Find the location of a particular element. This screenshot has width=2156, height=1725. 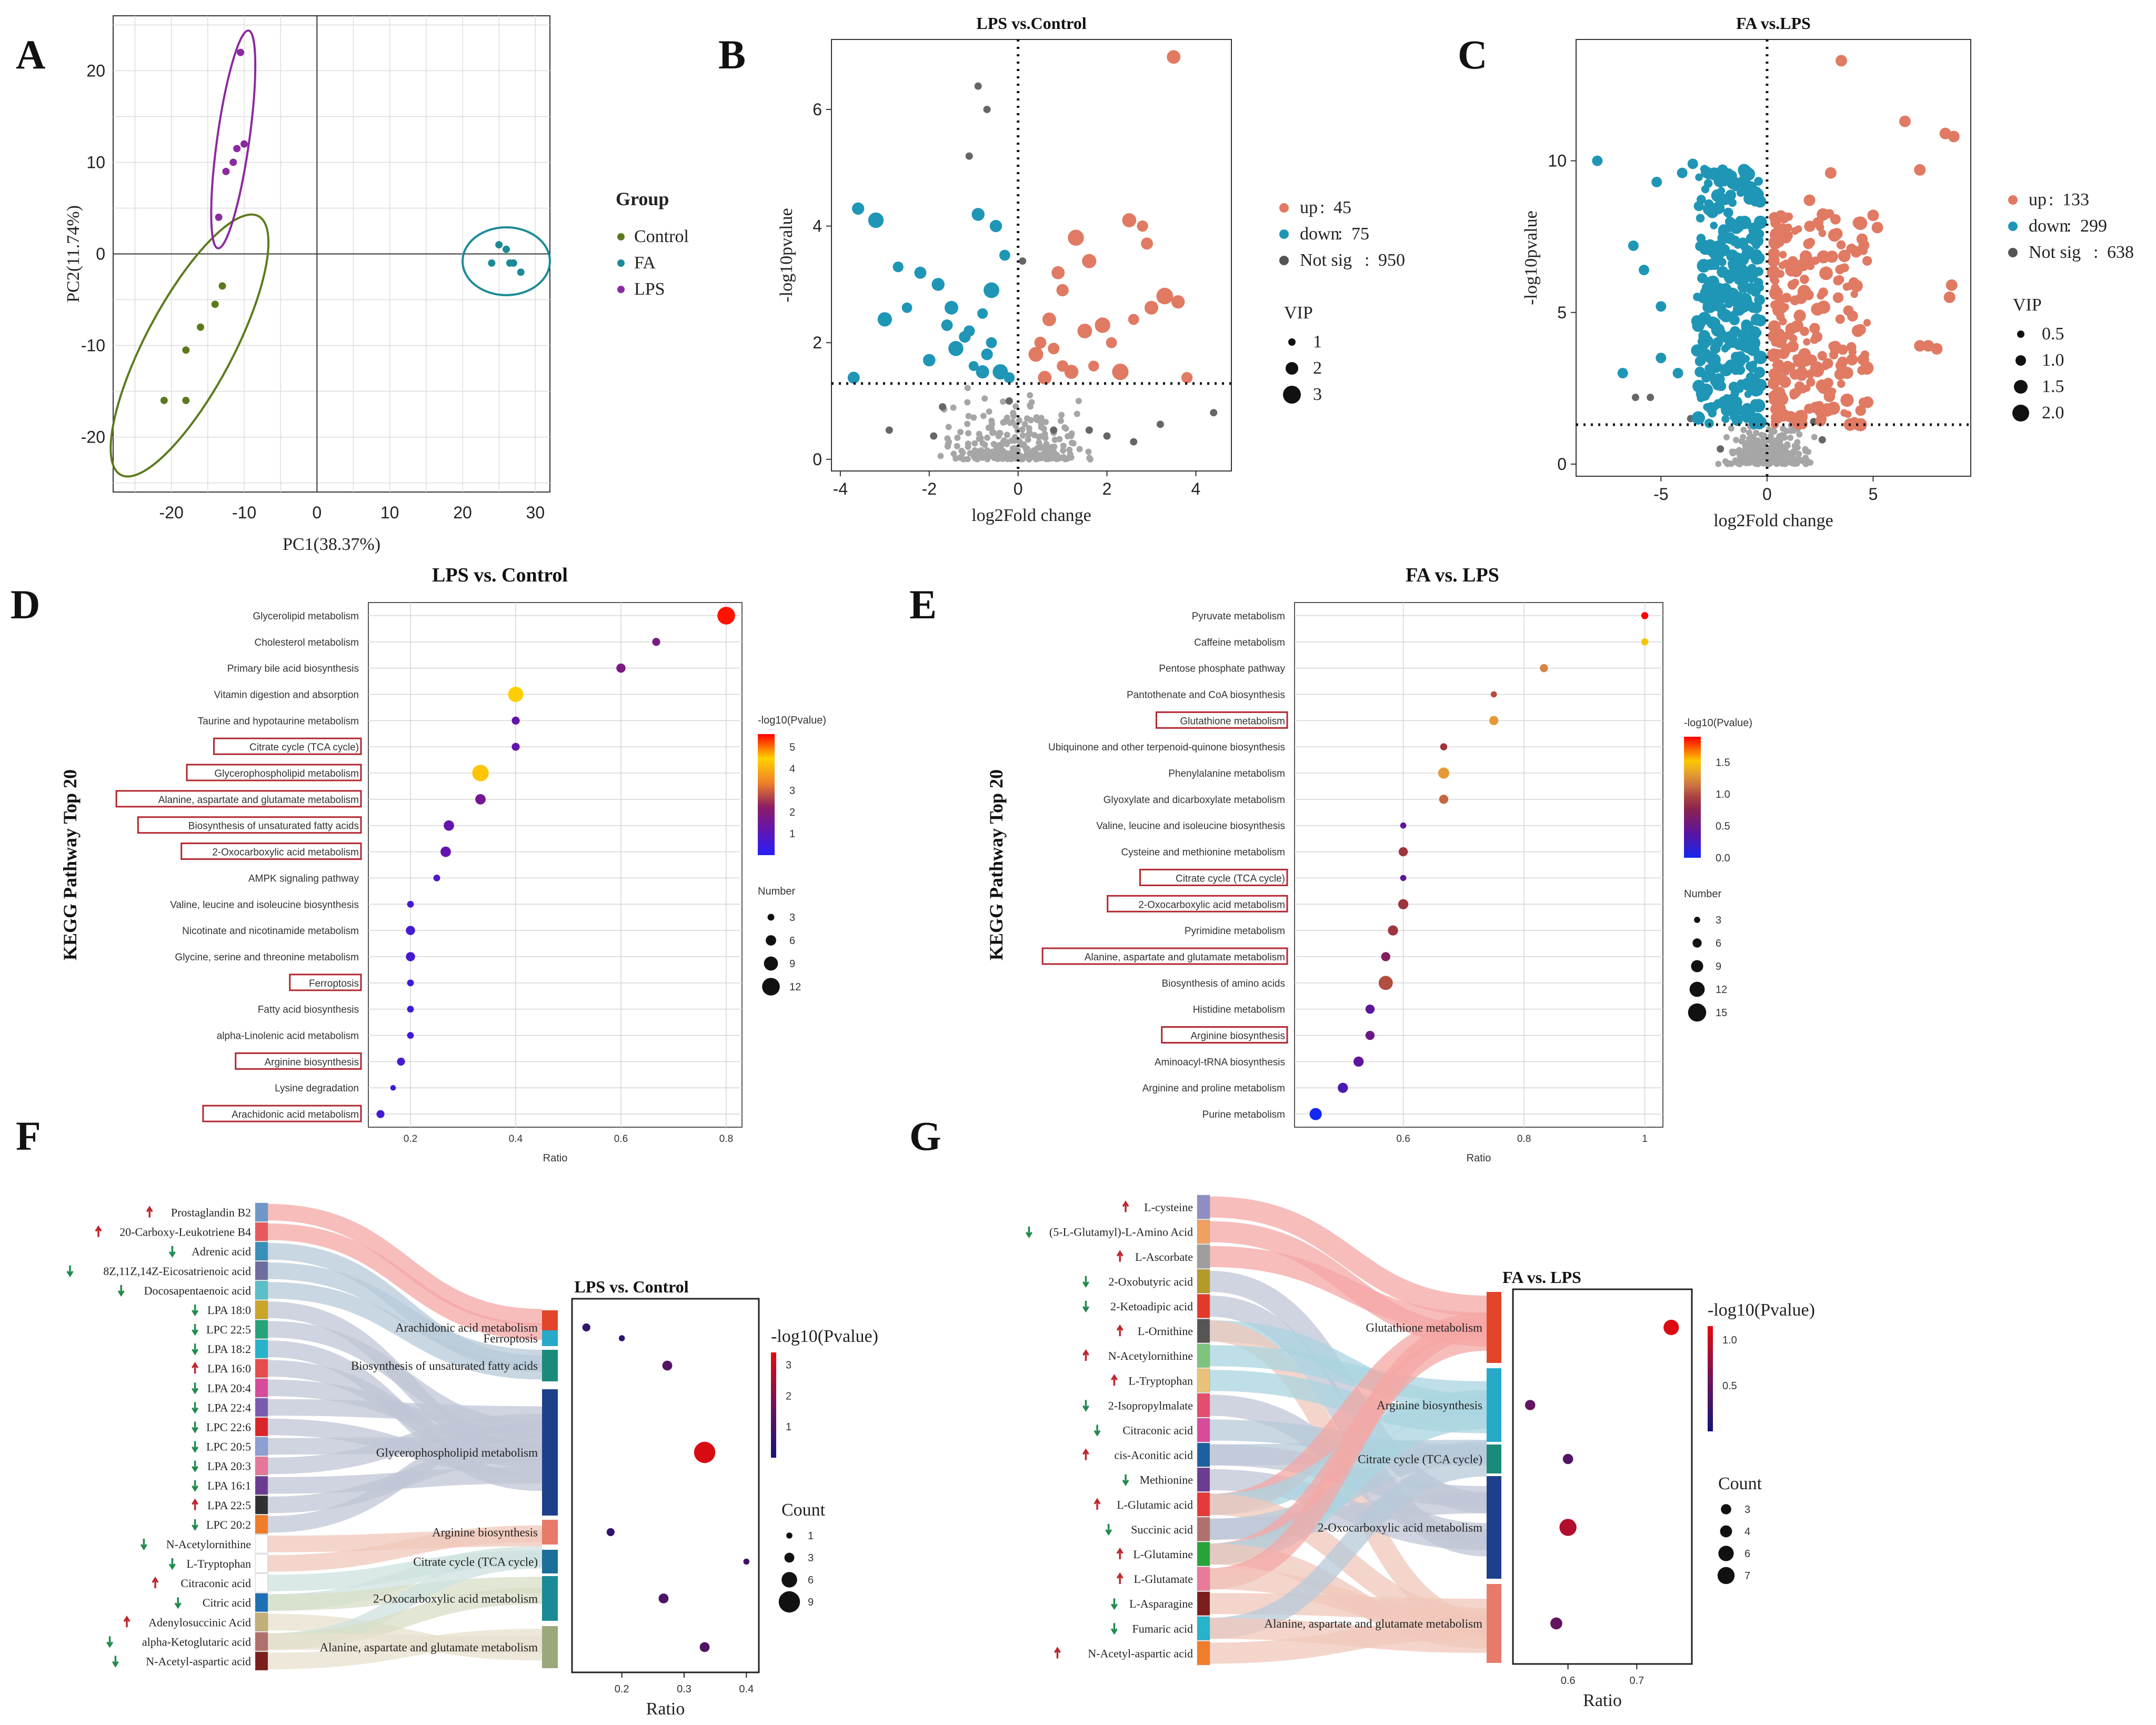

sankey-metabolite-label: LPC 22:5 is located at coordinates (228, 1329).